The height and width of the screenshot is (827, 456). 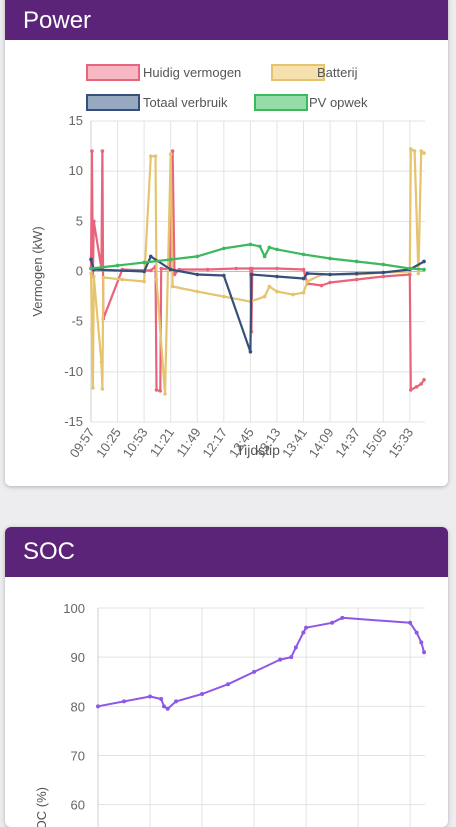 What do you see at coordinates (337, 72) in the screenshot?
I see `legend-label: Batterij` at bounding box center [337, 72].